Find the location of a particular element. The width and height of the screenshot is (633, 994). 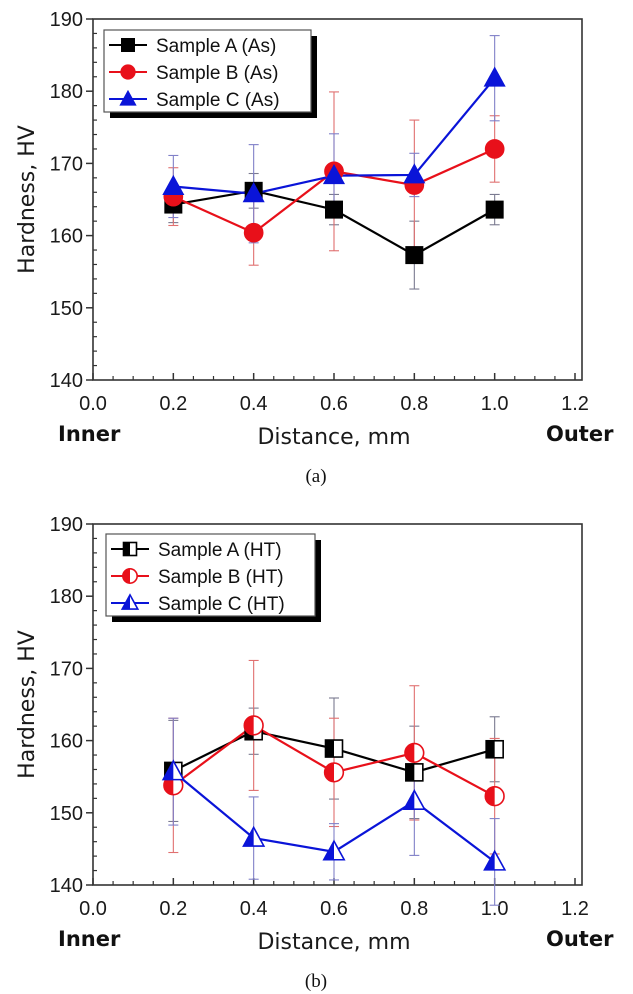

legend-label: Sample A (As) is located at coordinates (216, 46).